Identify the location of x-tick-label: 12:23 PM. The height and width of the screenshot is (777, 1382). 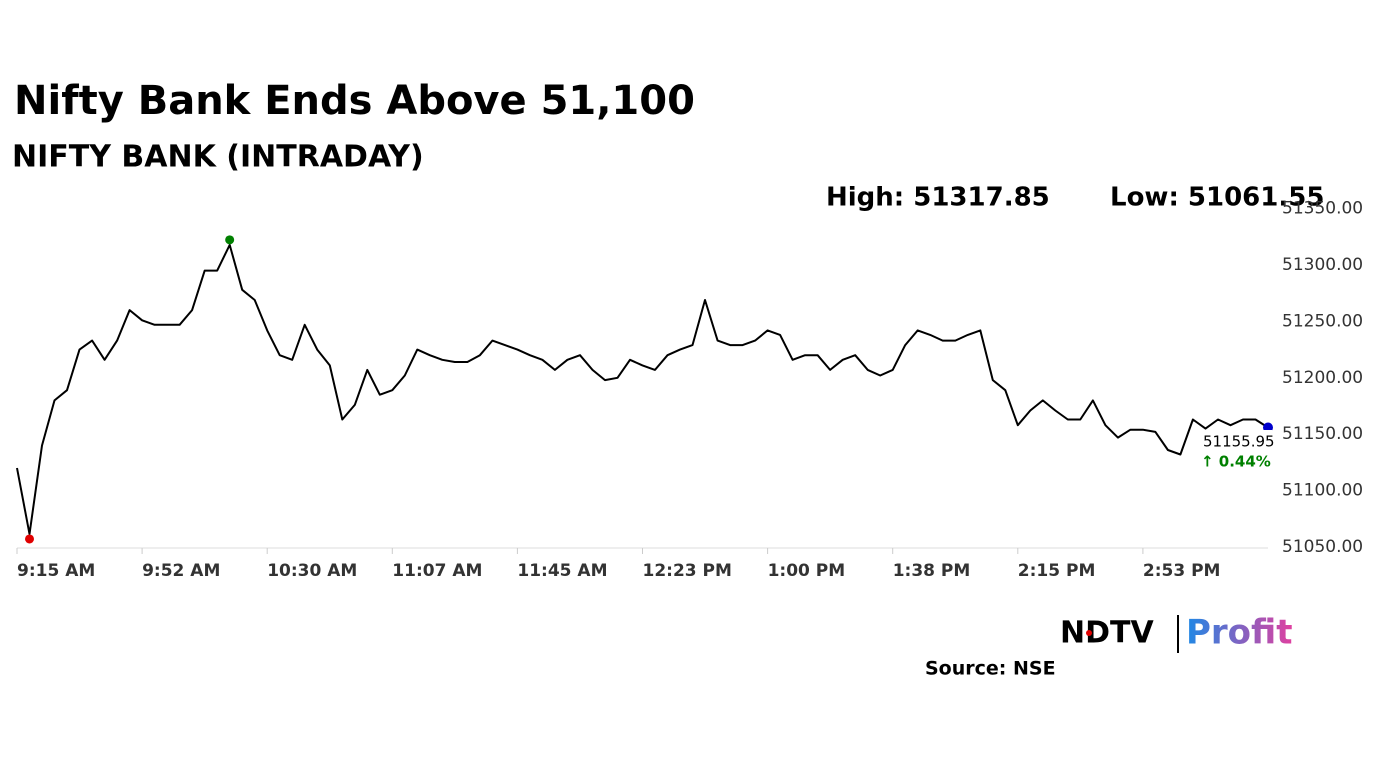
(687, 571).